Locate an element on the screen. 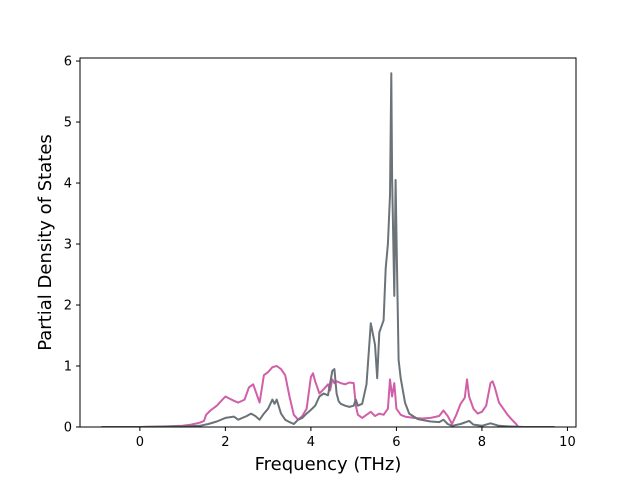  y-tick-label: 0 is located at coordinates (68, 428).